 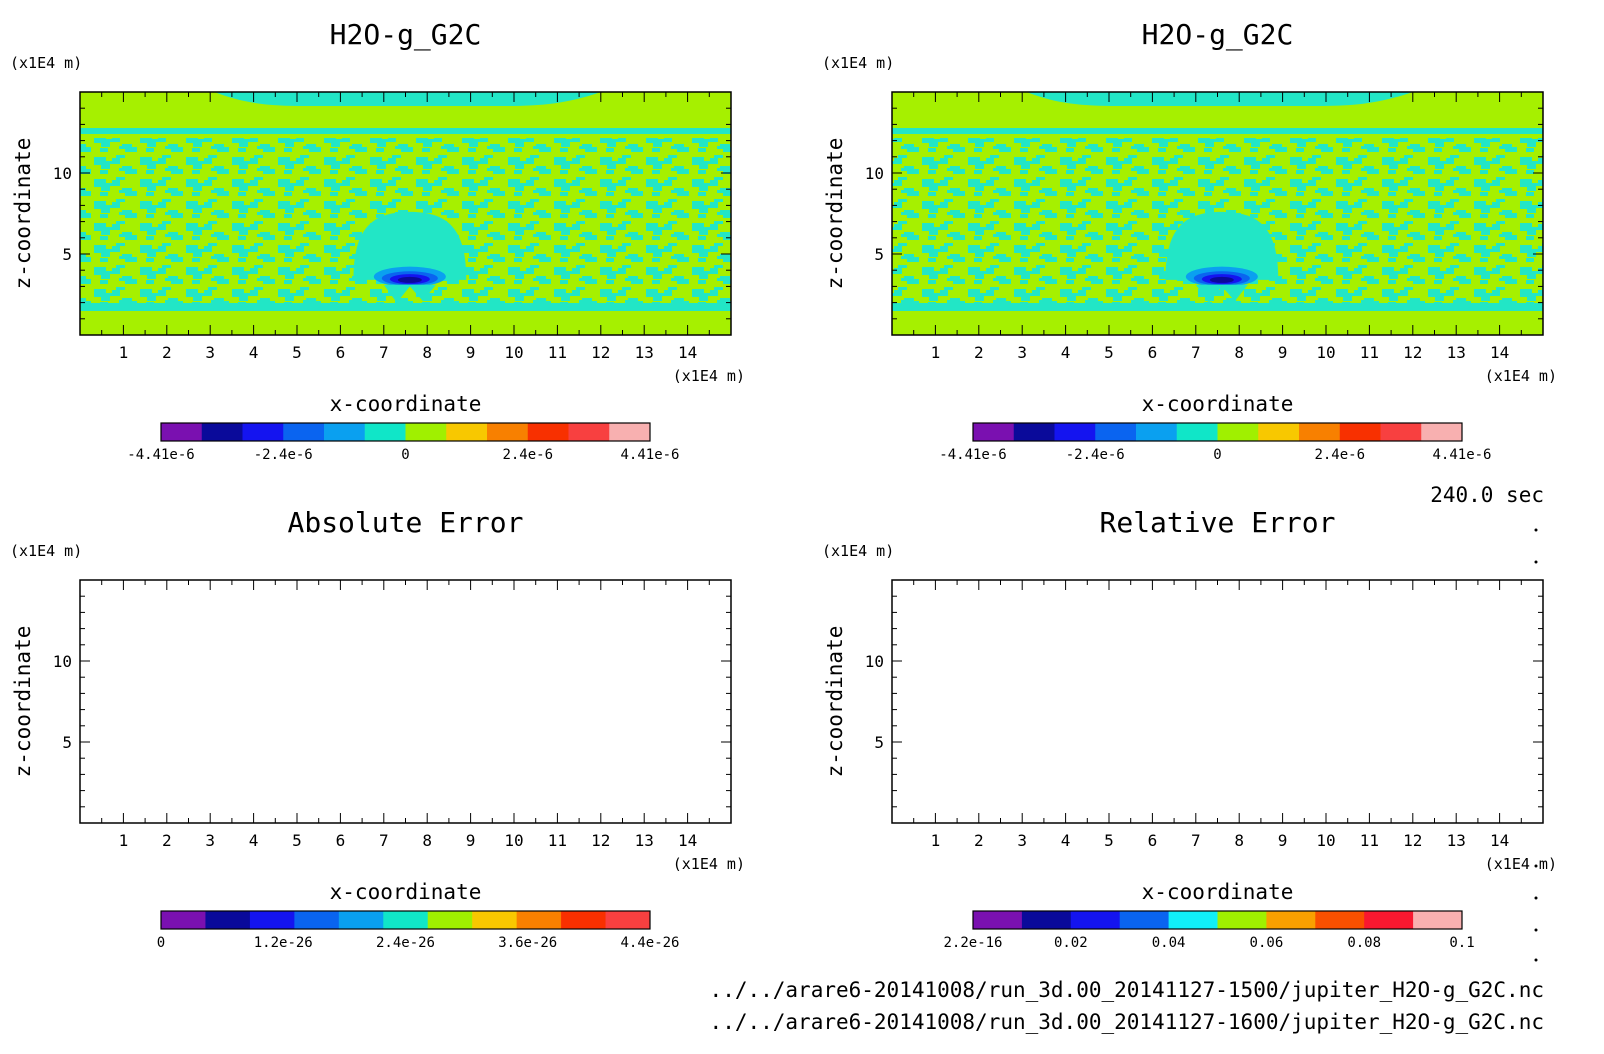 I want to click on chart-title: Absolute Error, so click(x=405, y=522).